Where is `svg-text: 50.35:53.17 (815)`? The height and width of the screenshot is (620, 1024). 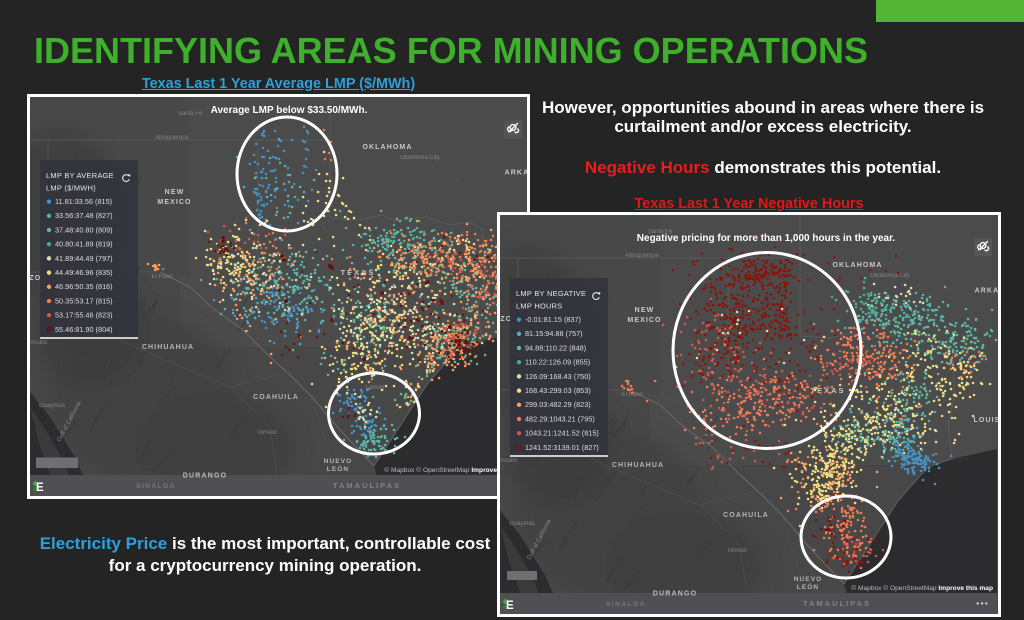
svg-text: 50.35:53.17 (815) is located at coordinates (84, 300).